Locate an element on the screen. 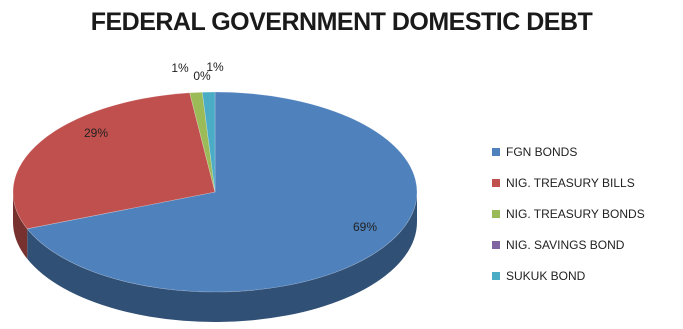 The width and height of the screenshot is (683, 329). chart-title: FEDERAL GOVERNMENT DOMESTIC DEBT is located at coordinates (341, 22).